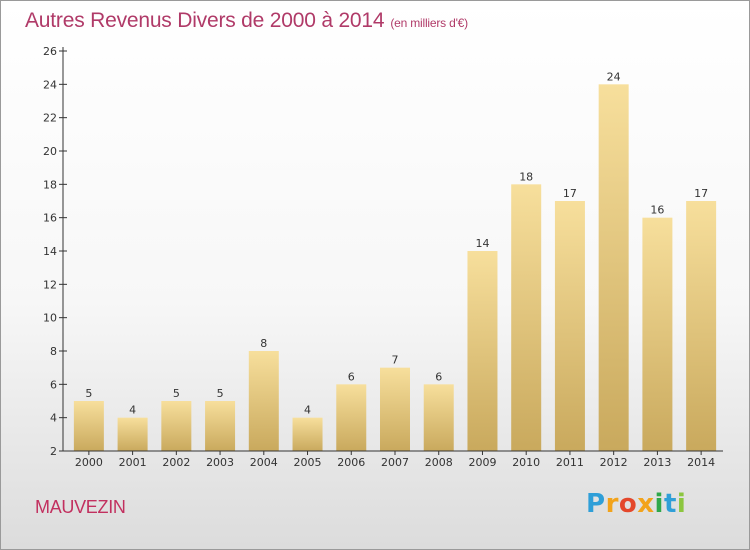  What do you see at coordinates (570, 462) in the screenshot?
I see `x-tick-label: 2011` at bounding box center [570, 462].